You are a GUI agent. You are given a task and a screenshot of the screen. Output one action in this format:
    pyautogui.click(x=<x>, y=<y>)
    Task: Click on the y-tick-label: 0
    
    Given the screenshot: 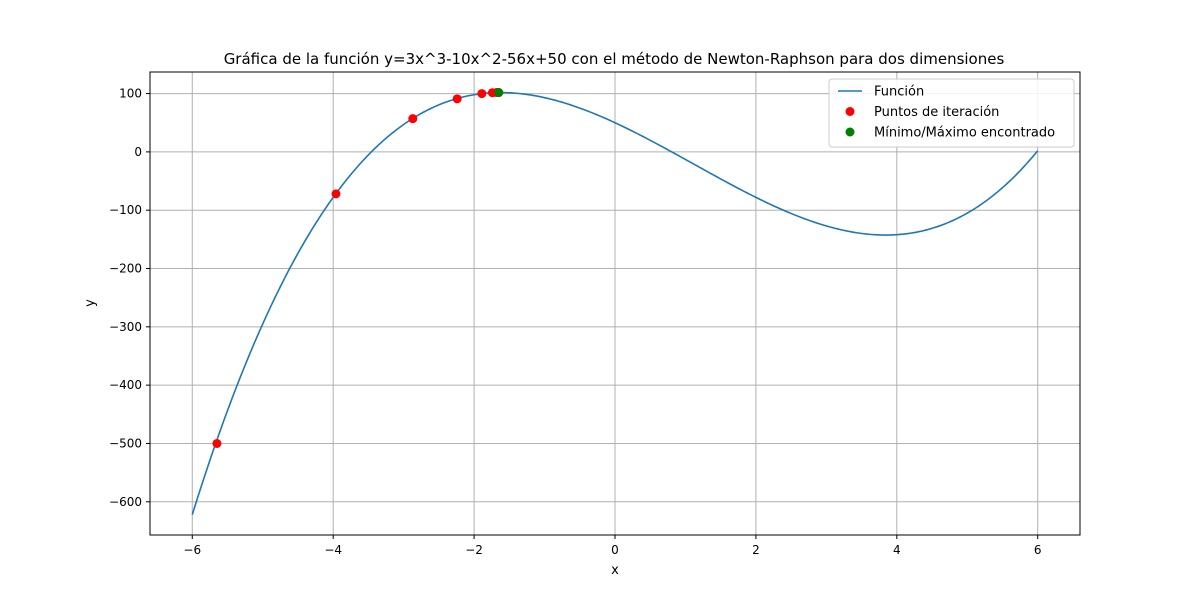 What is the action you would take?
    pyautogui.click(x=138, y=152)
    